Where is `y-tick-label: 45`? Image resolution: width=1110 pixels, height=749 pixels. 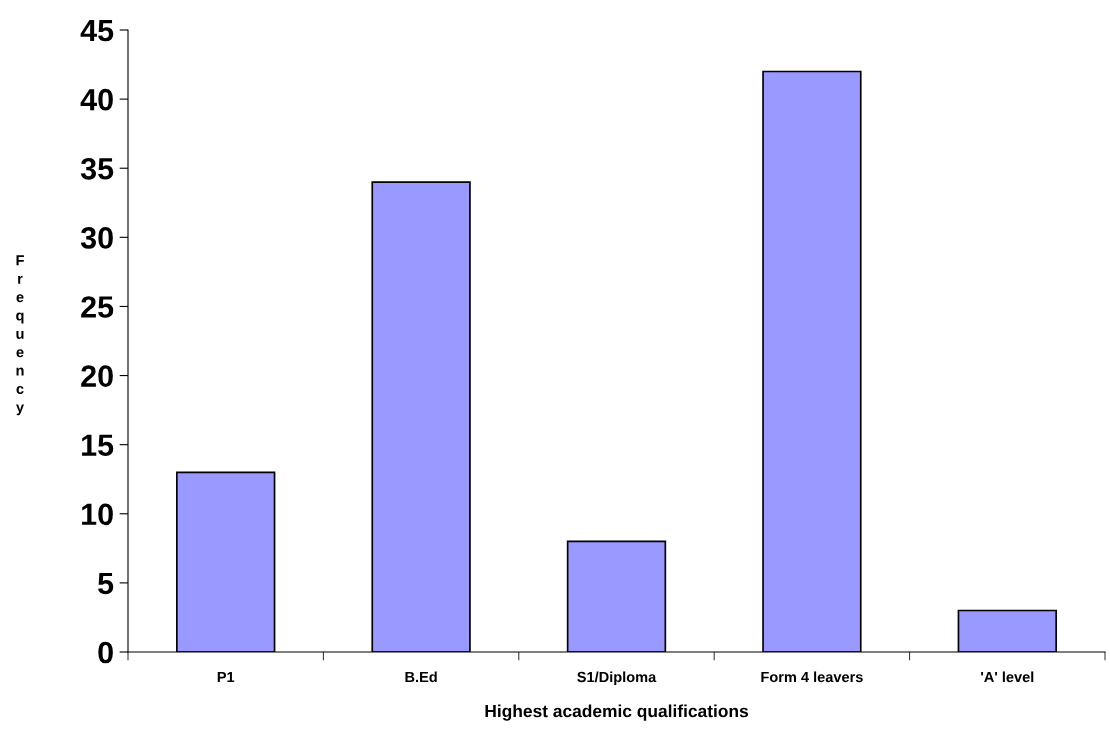
y-tick-label: 45 is located at coordinates (97, 31).